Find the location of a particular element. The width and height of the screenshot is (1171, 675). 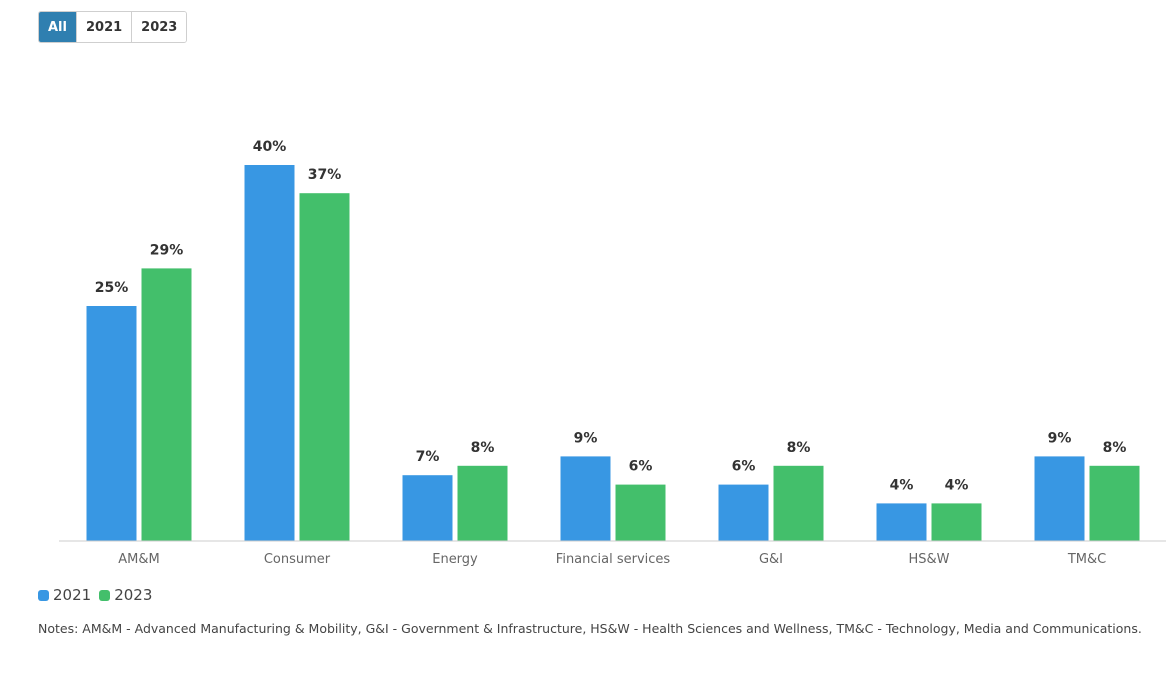

x-tick-label-am-m: AM&M is located at coordinates (138, 559).